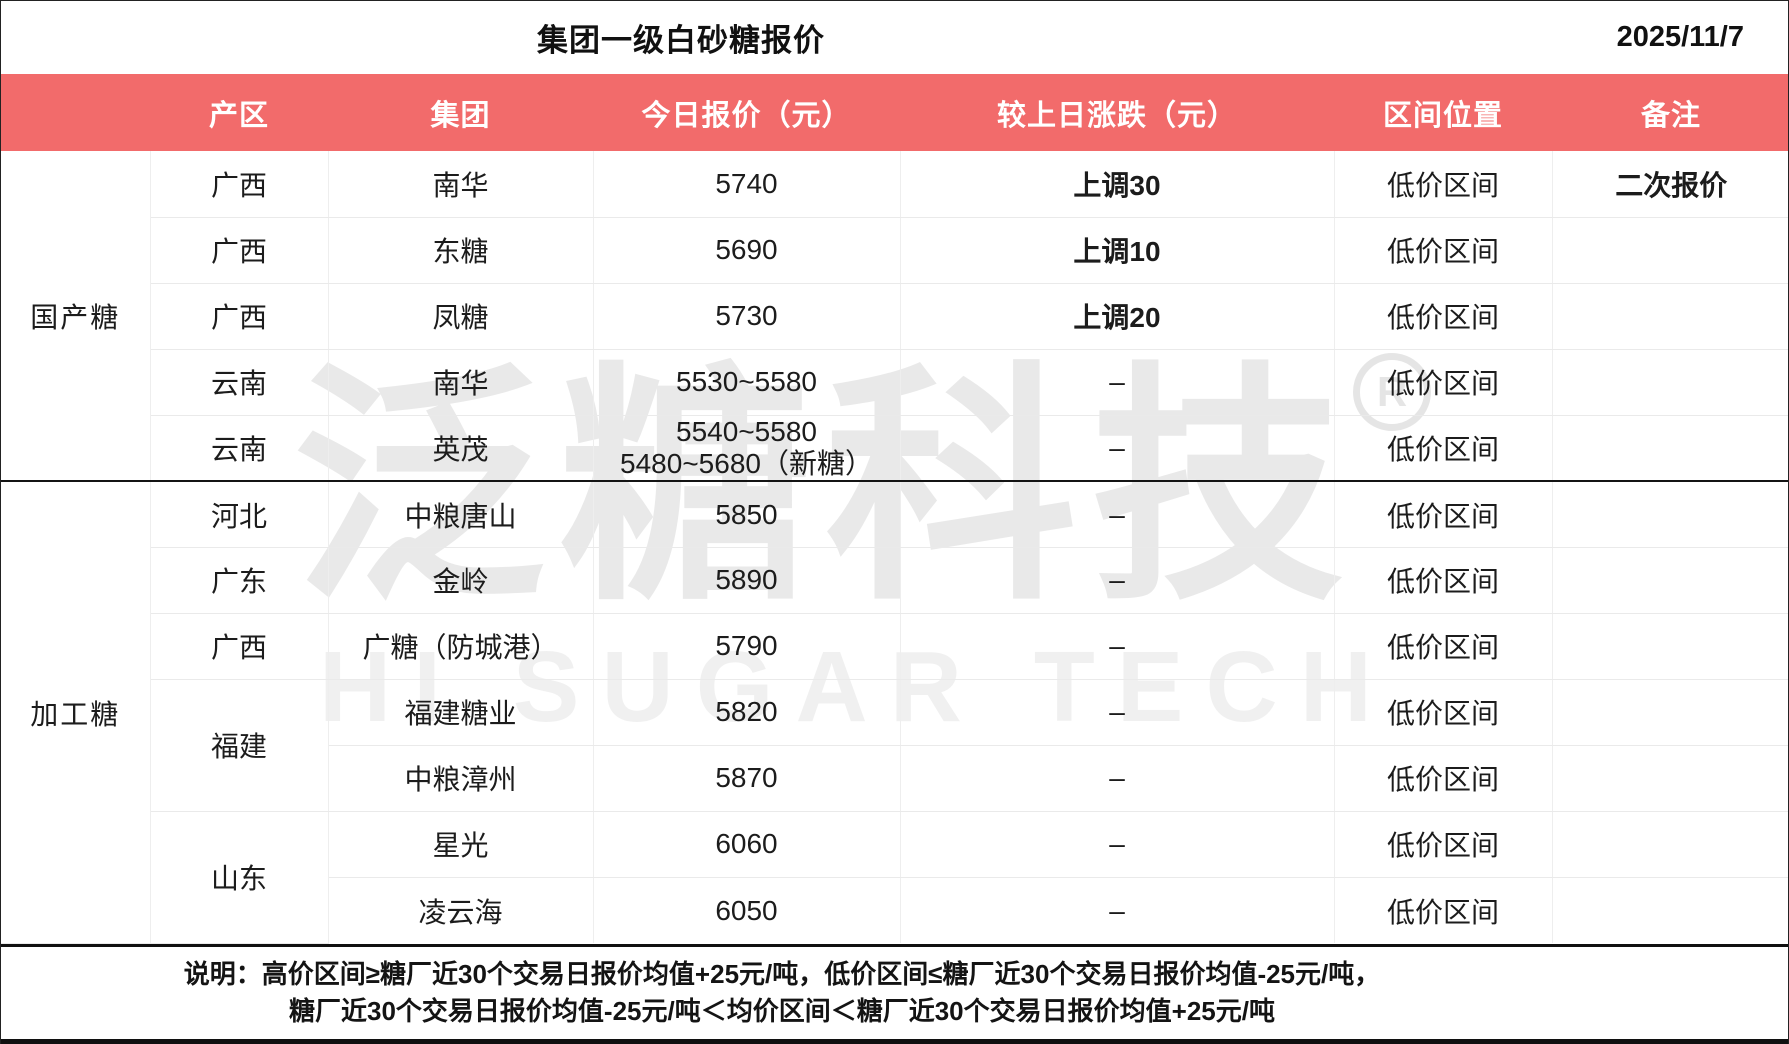 Image resolution: width=1789 pixels, height=1044 pixels. What do you see at coordinates (747, 382) in the screenshot?
I see `cell-price: 5530~5580` at bounding box center [747, 382].